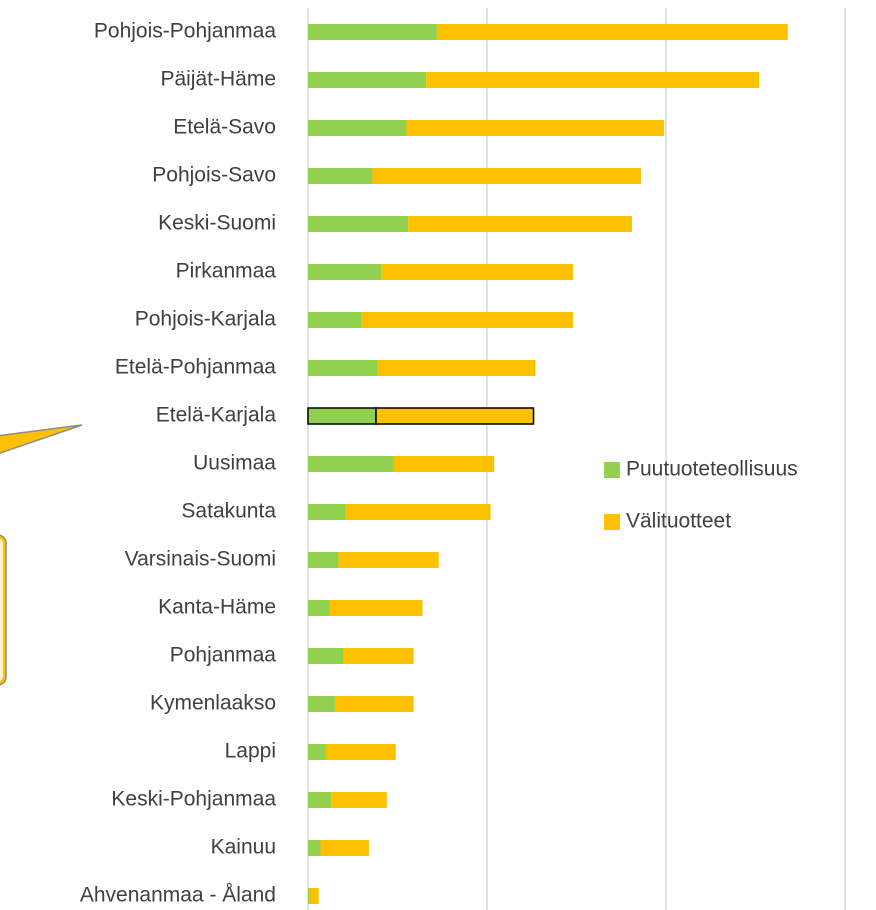 The width and height of the screenshot is (876, 910). Describe the element at coordinates (226, 271) in the screenshot. I see `y-tick-label: Pirkanmaa` at that location.